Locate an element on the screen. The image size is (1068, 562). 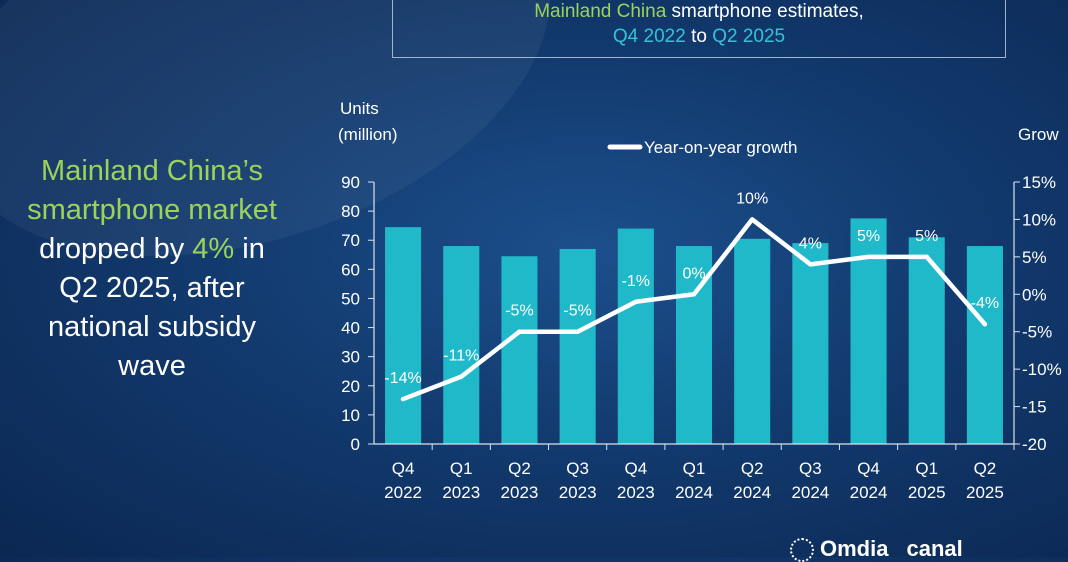
growth-data-label: -11% is located at coordinates (461, 356).